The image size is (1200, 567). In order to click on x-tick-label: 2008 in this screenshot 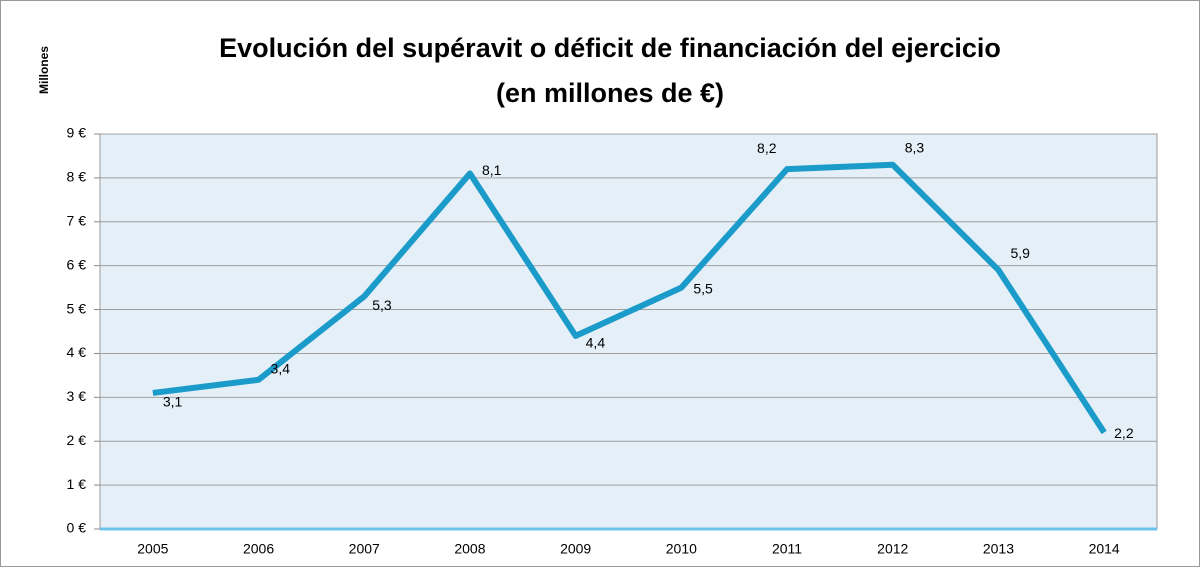, I will do `click(469, 549)`.